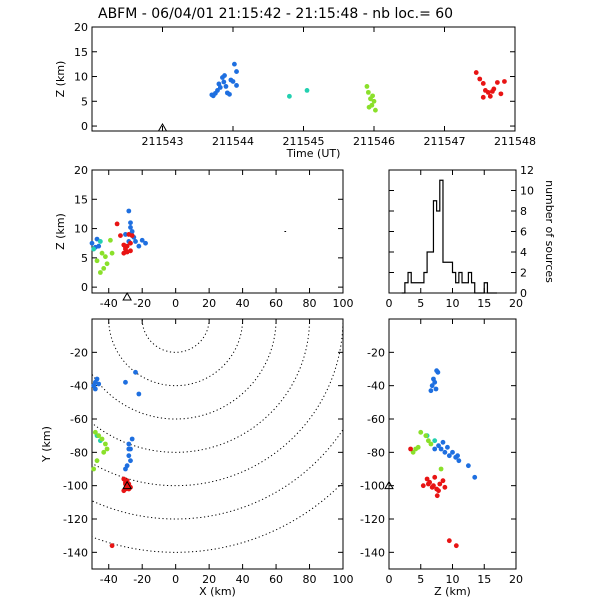 This screenshot has height=600, width=600. Describe the element at coordinates (79, 419) in the screenshot. I see `x-y-ytick-label: -60` at that location.